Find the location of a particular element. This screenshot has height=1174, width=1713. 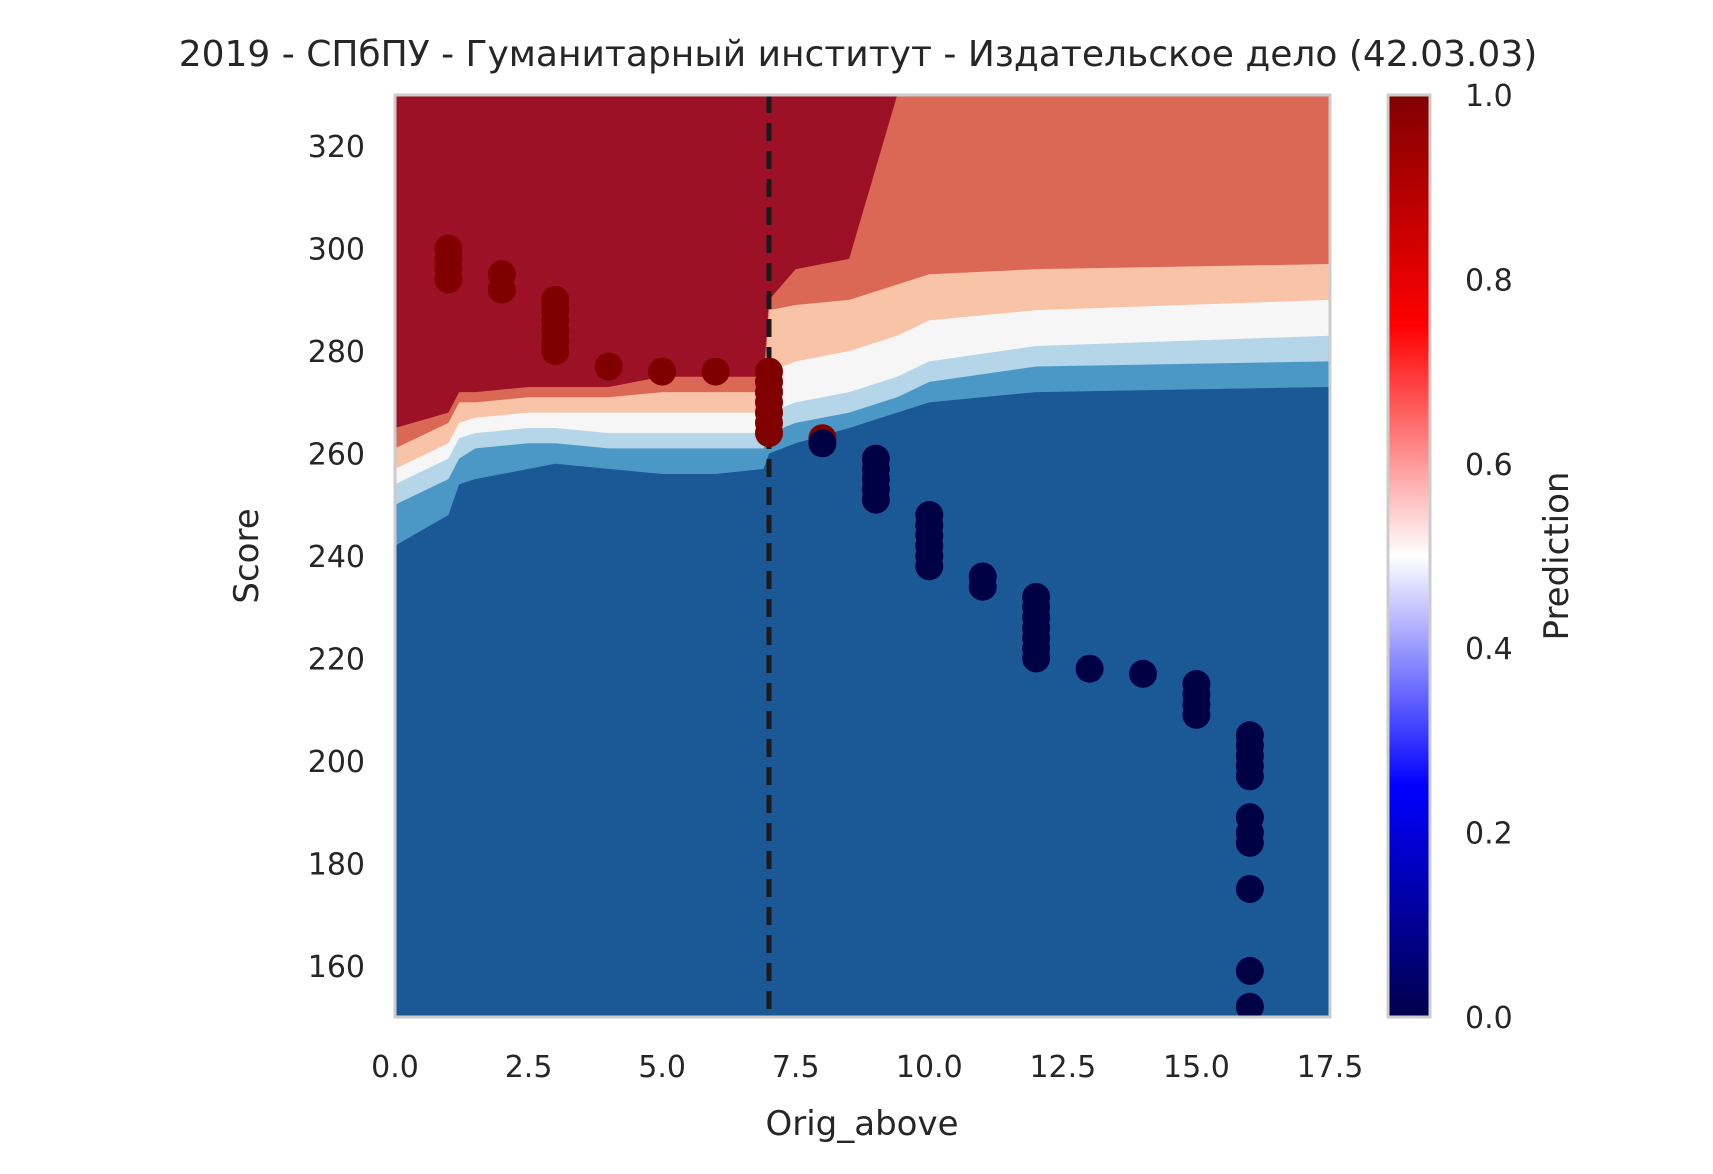

colorbar-tick-label: 0.8 is located at coordinates (1489, 280).